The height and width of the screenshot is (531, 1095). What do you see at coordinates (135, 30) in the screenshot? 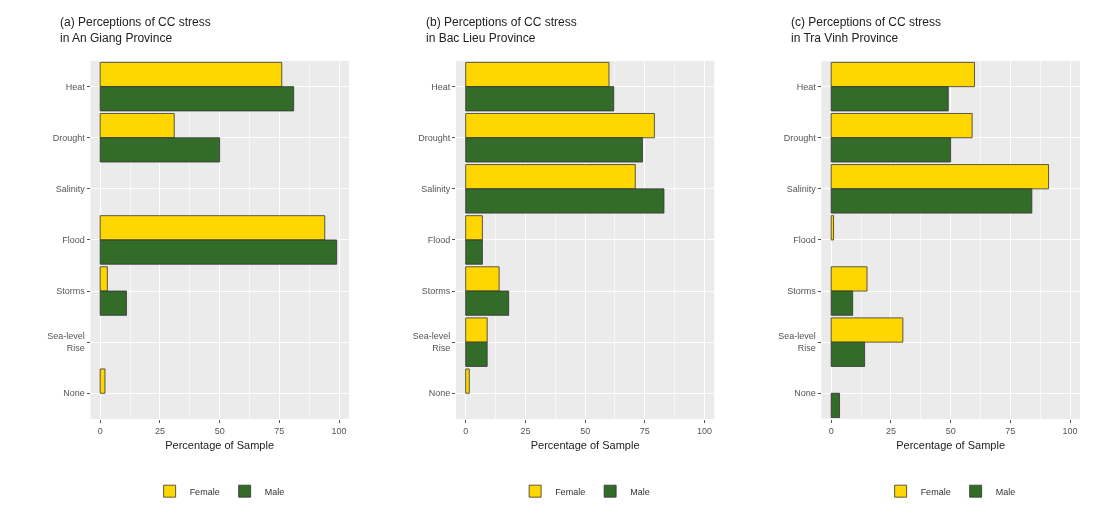
I see `chart-title: (a) Perceptions of CC stress in An Giang Province` at bounding box center [135, 30].